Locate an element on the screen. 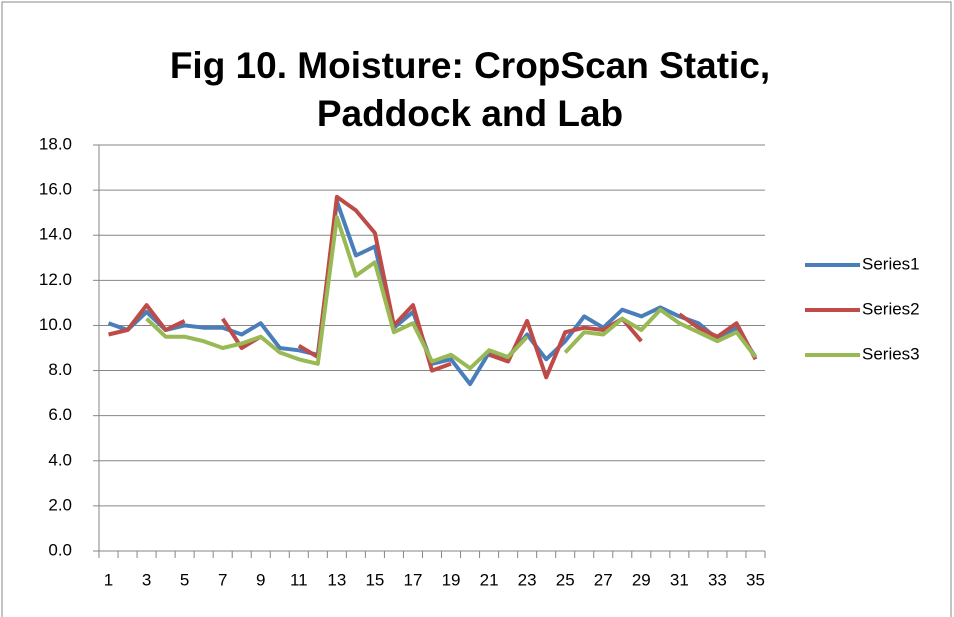 The width and height of the screenshot is (954, 617). y-tick-label: 12.0 is located at coordinates (55, 279).